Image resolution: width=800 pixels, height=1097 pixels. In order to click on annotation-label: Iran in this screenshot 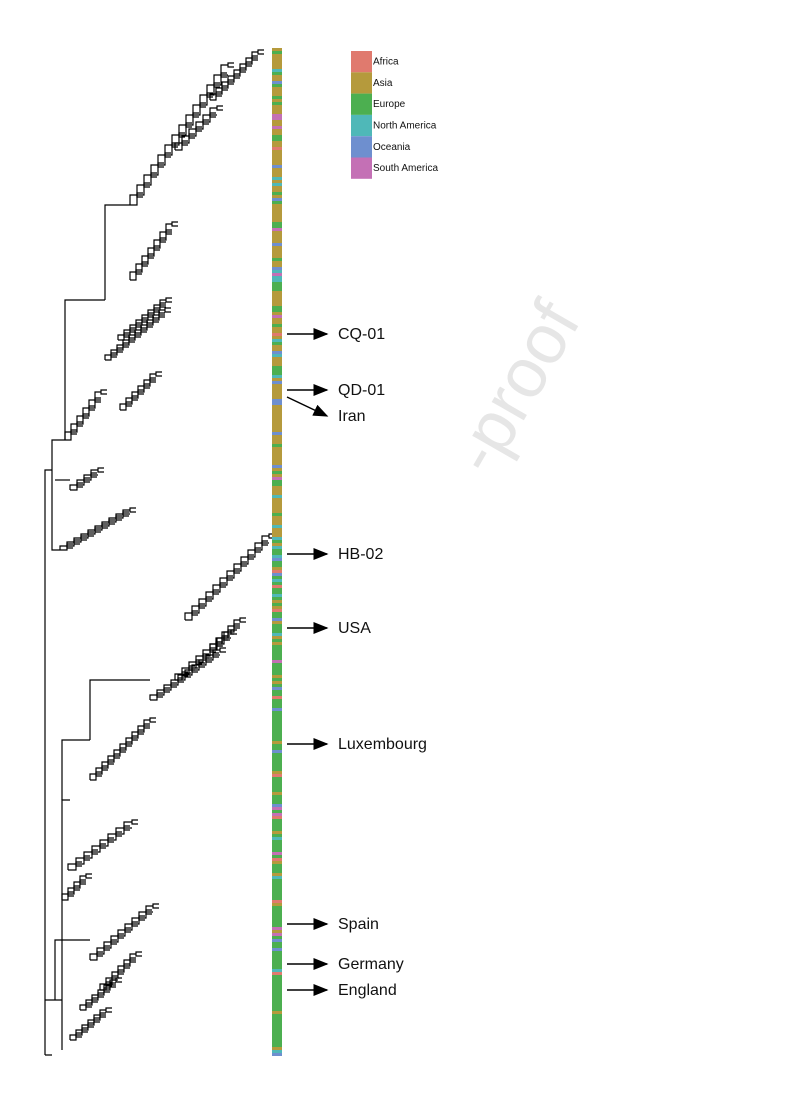, I will do `click(352, 416)`.